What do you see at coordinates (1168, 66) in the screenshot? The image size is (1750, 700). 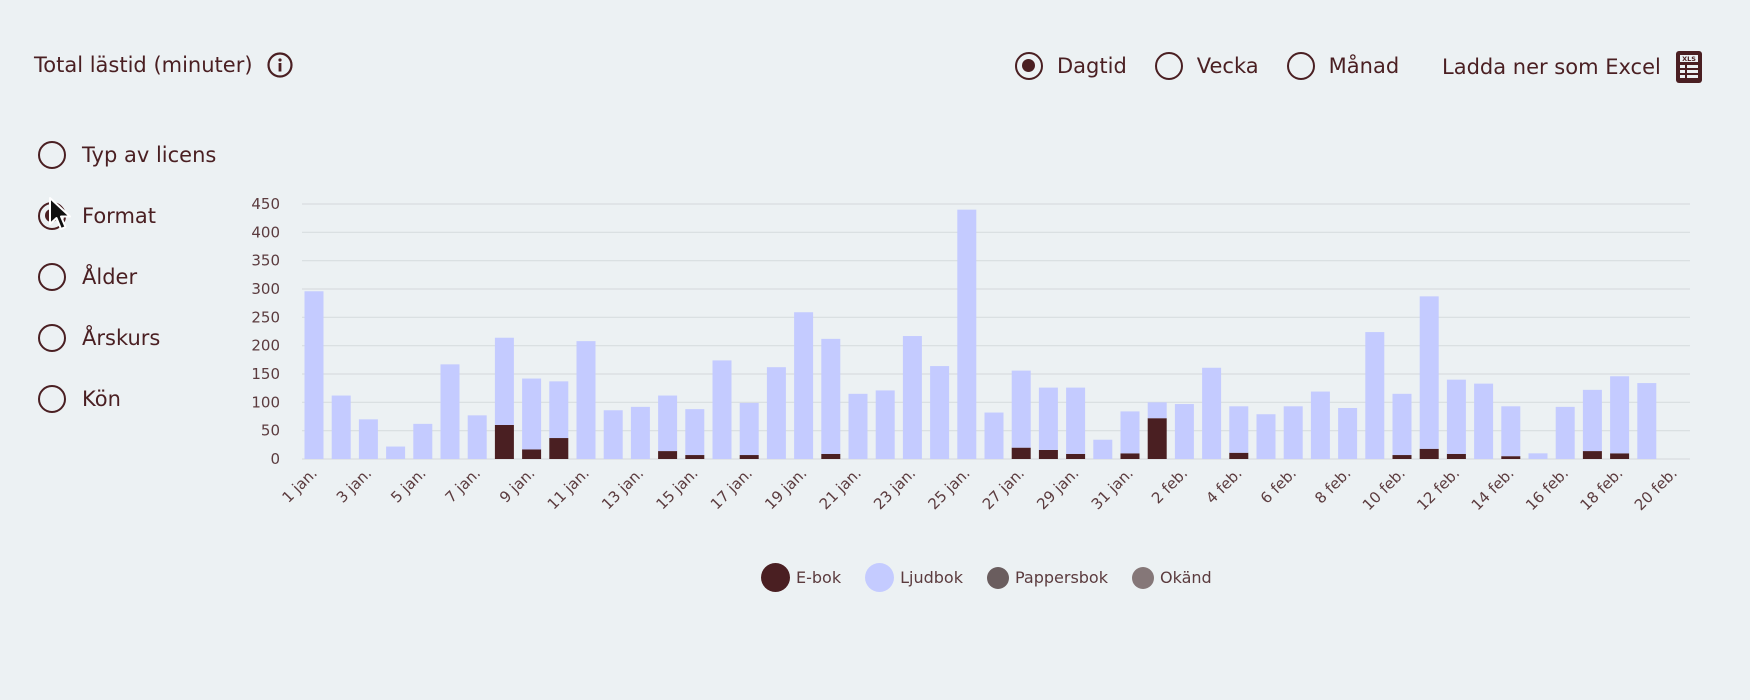 I see `radio-vecka` at bounding box center [1168, 66].